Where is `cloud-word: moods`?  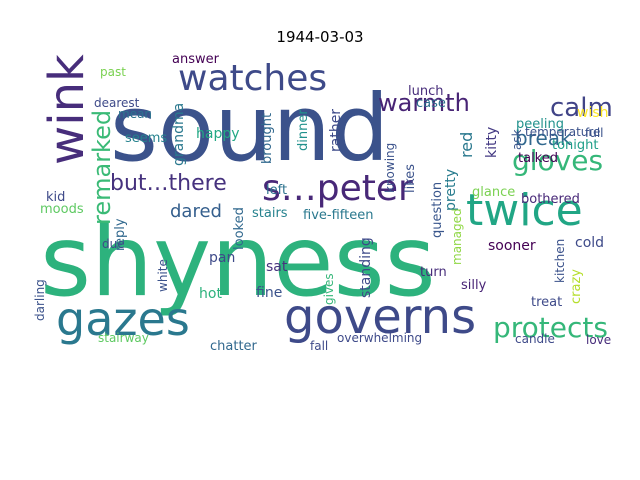
cloud-word: moods is located at coordinates (62, 209).